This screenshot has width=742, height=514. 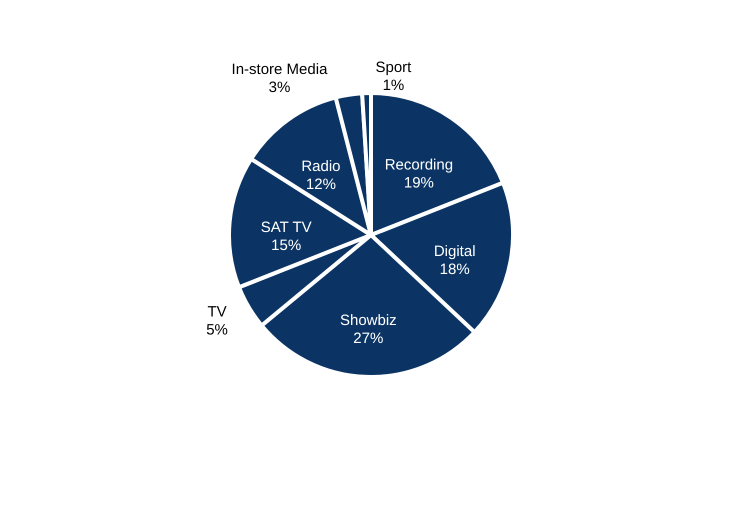 I want to click on data-label: 5%, so click(x=217, y=329).